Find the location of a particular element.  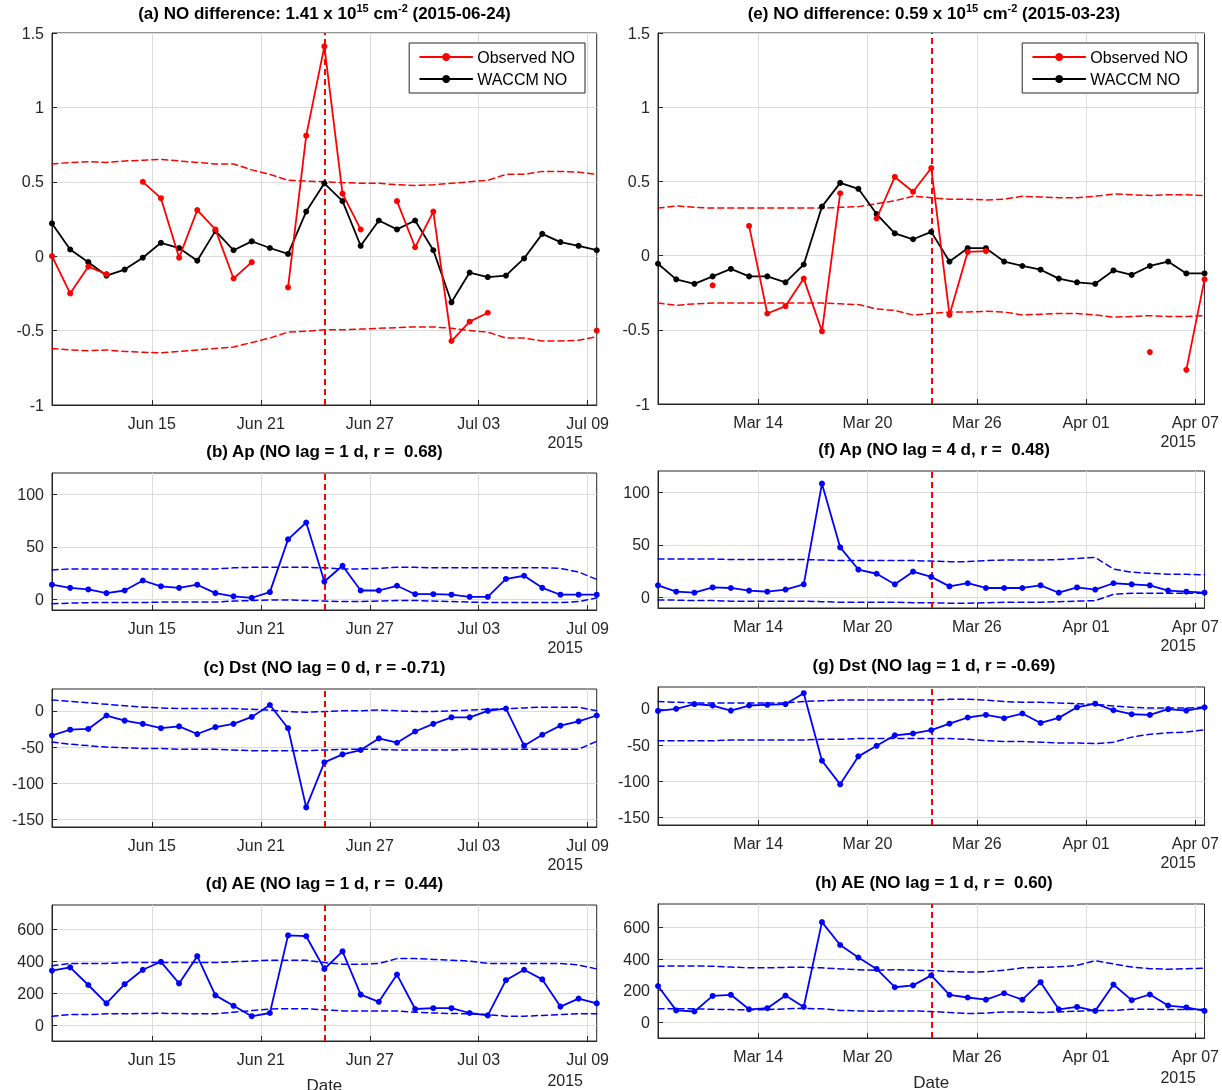

chart-title: (f) Ap (NO lag = 4 d, r = 0.48) is located at coordinates (934, 449).